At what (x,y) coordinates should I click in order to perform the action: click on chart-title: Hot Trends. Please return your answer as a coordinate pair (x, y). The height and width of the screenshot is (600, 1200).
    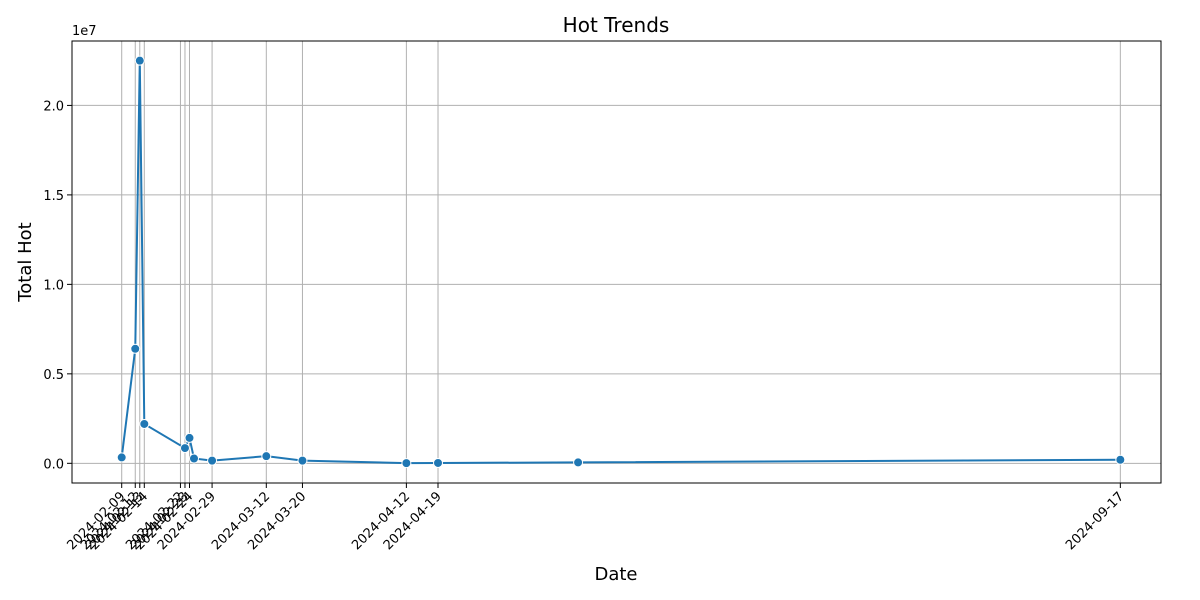
    Looking at the image, I should click on (616, 25).